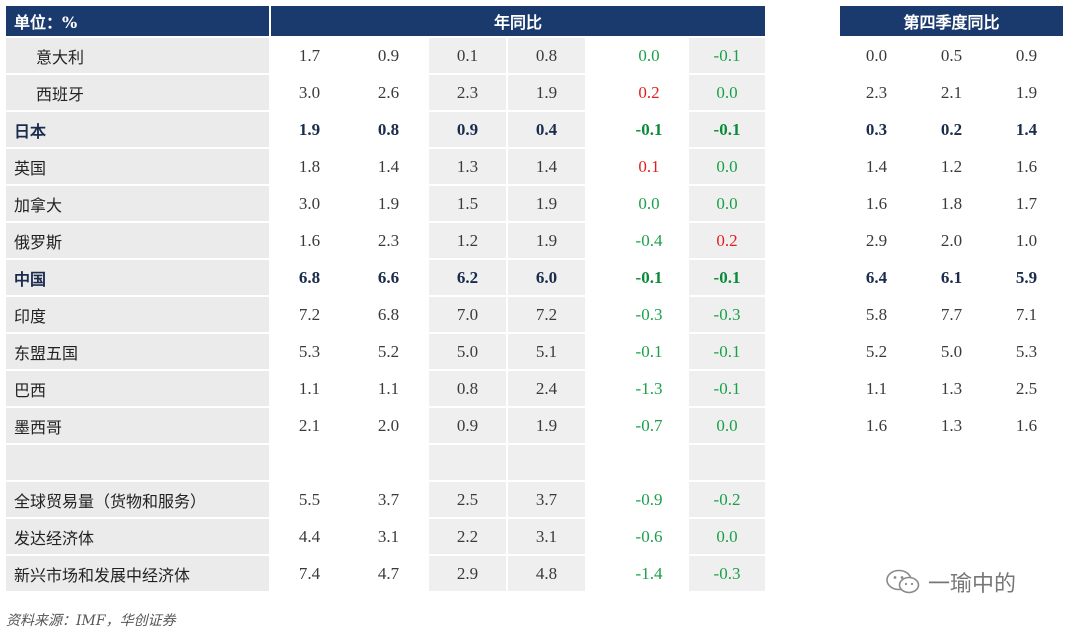 The height and width of the screenshot is (634, 1080). What do you see at coordinates (903, 582) in the screenshot?
I see `wechat-icon` at bounding box center [903, 582].